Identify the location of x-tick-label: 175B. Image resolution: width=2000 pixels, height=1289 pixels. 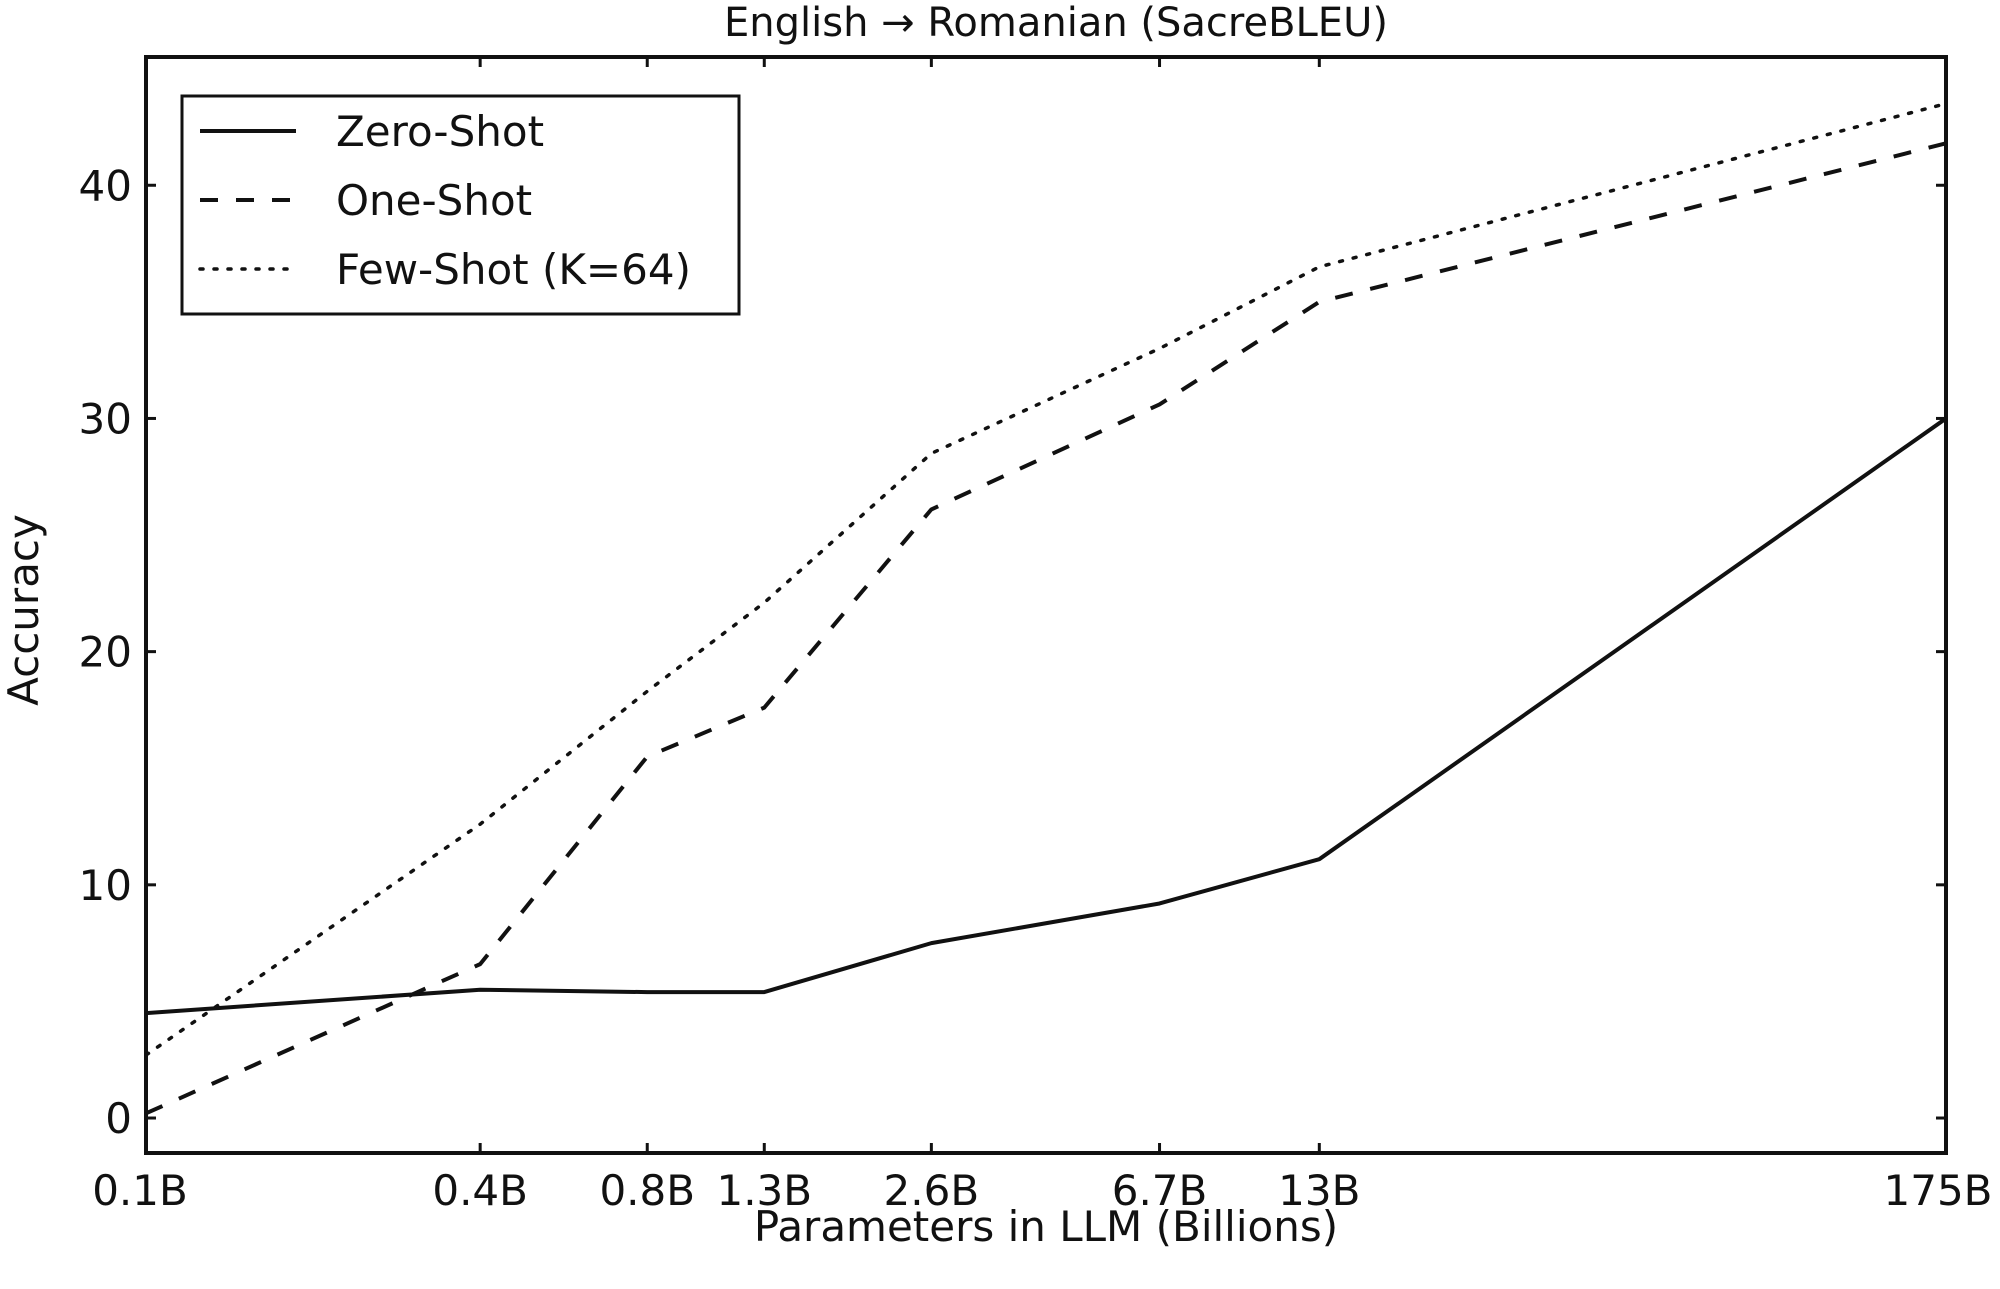
(1938, 1190).